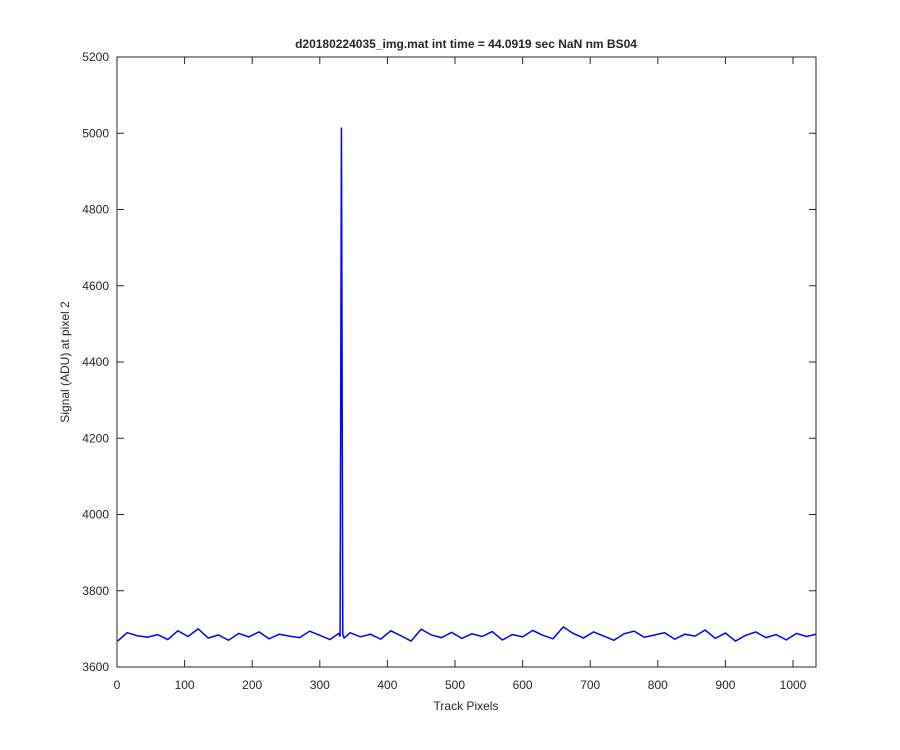 The image size is (900, 750). Describe the element at coordinates (725, 685) in the screenshot. I see `x-tick-label: 900` at that location.